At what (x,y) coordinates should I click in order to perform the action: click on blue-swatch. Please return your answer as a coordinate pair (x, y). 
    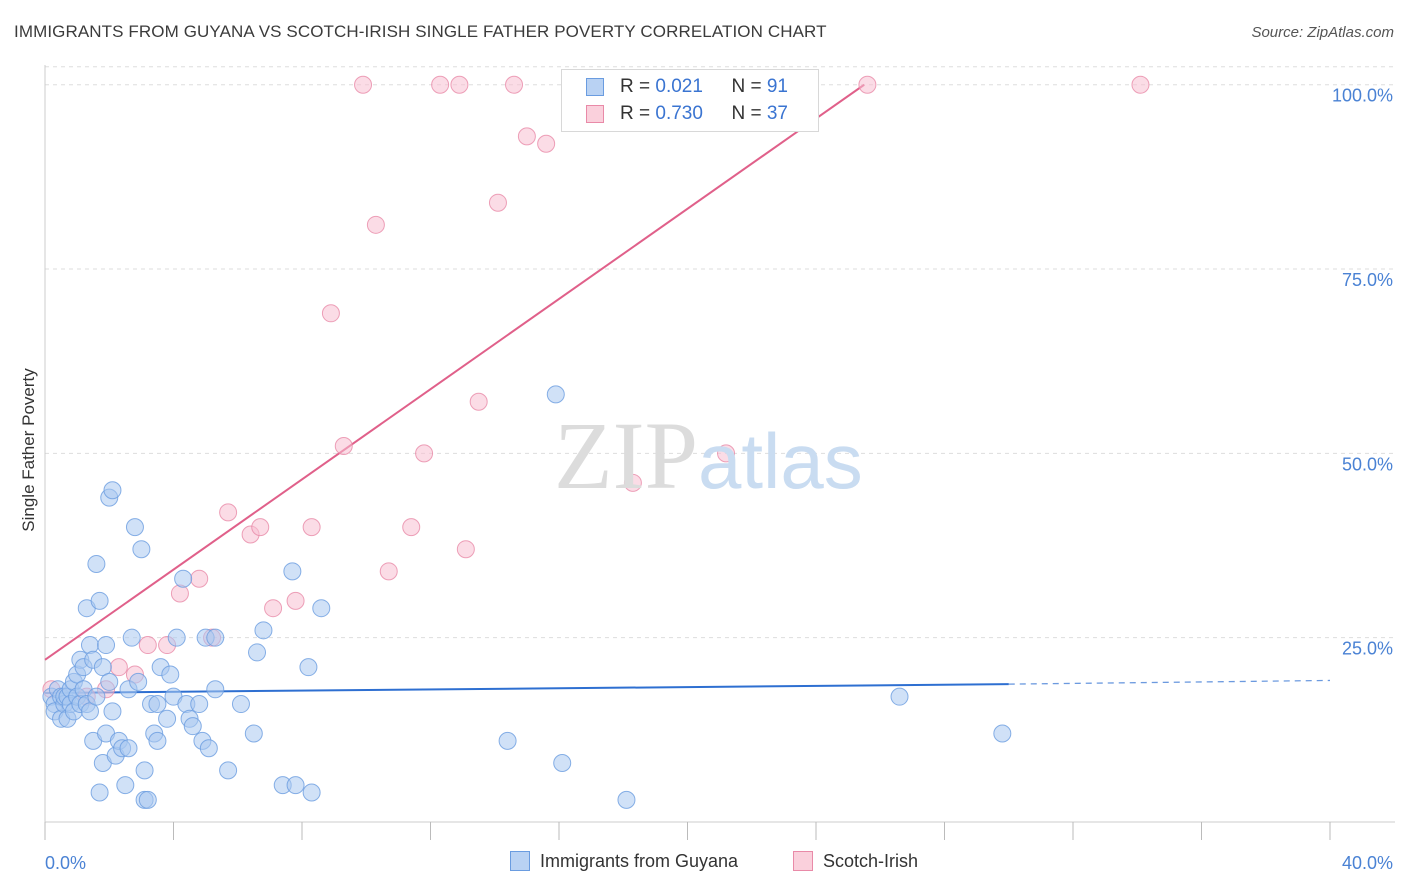
    Looking at the image, I should click on (520, 861).